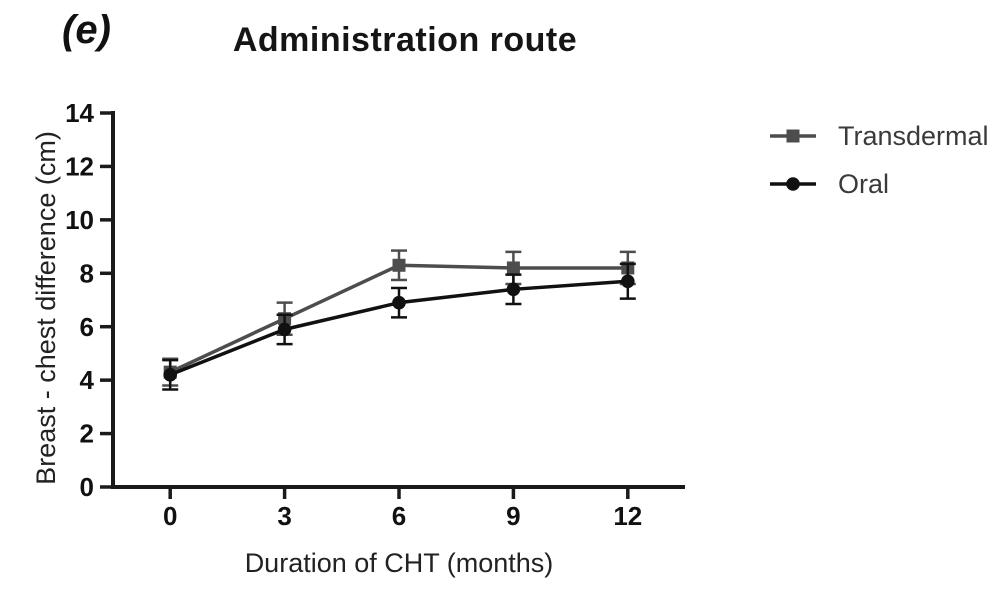 The height and width of the screenshot is (613, 1008). I want to click on legend-item-transdermal: Transdermal, so click(879, 136).